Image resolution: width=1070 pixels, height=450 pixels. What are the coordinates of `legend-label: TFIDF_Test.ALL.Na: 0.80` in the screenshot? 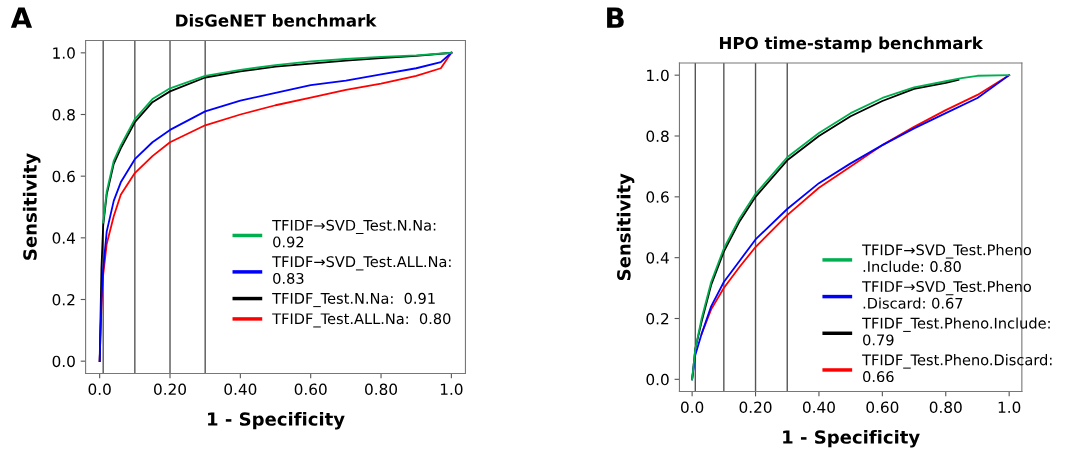 It's located at (361, 320).